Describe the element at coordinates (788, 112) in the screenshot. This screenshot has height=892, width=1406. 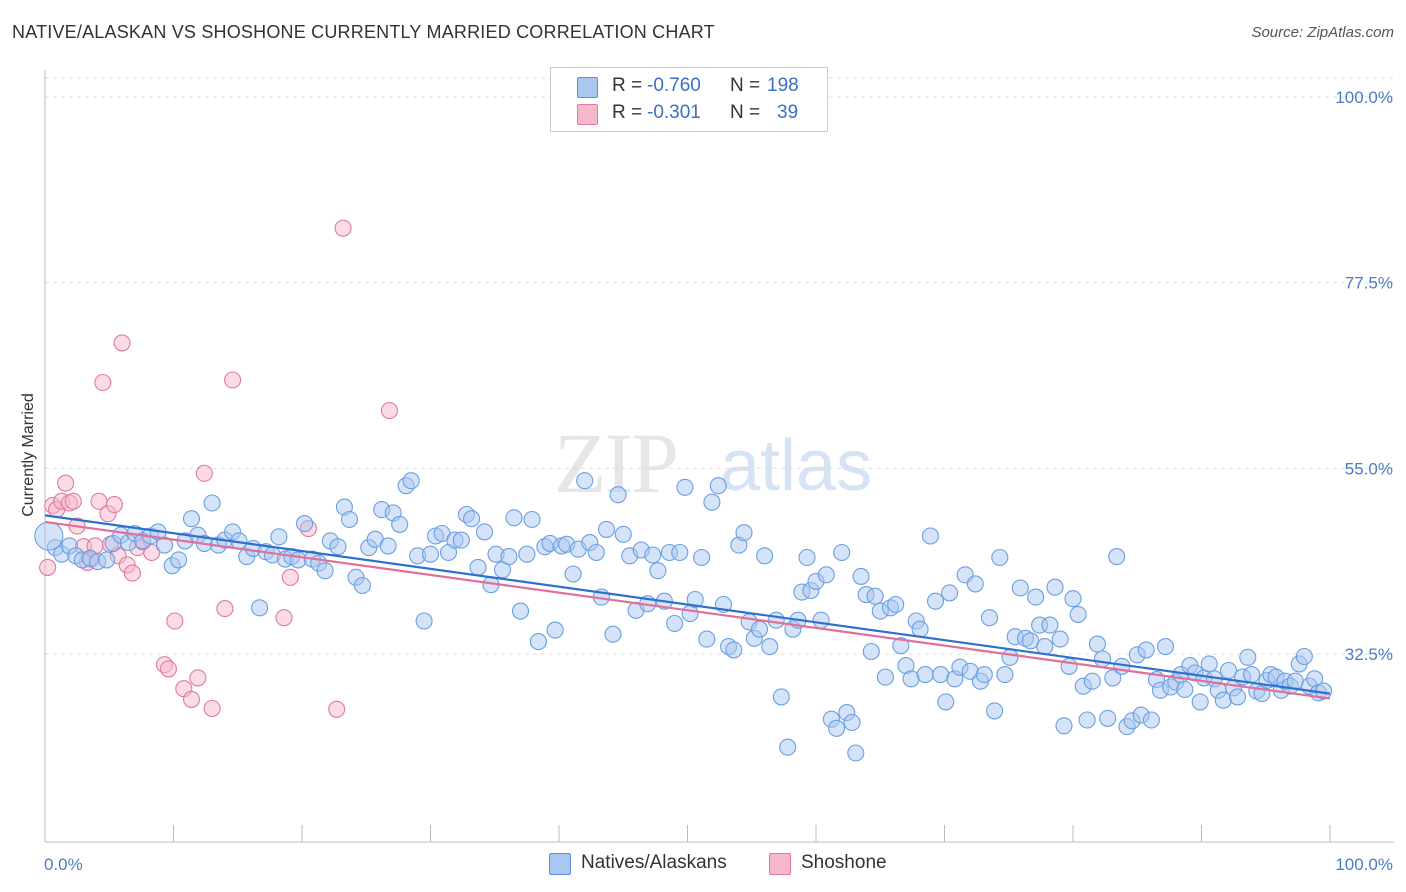
I see `legend-n-value: 39` at that location.